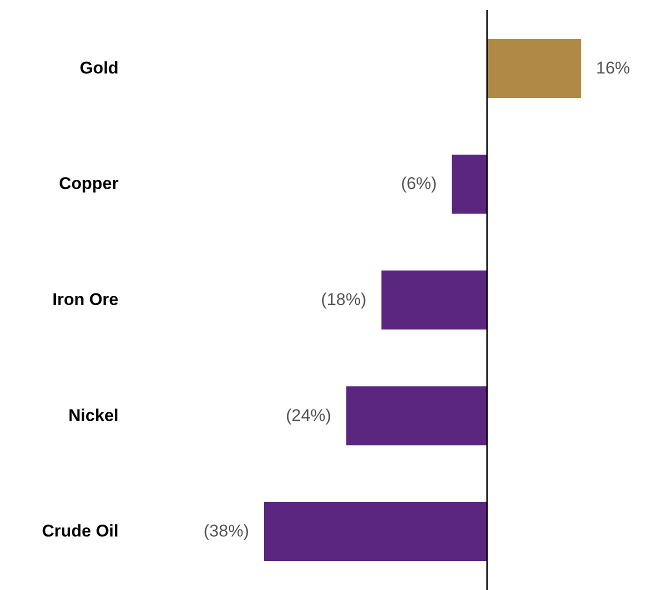 The image size is (648, 590). What do you see at coordinates (93, 415) in the screenshot?
I see `y-tick-label: Nickel` at bounding box center [93, 415].